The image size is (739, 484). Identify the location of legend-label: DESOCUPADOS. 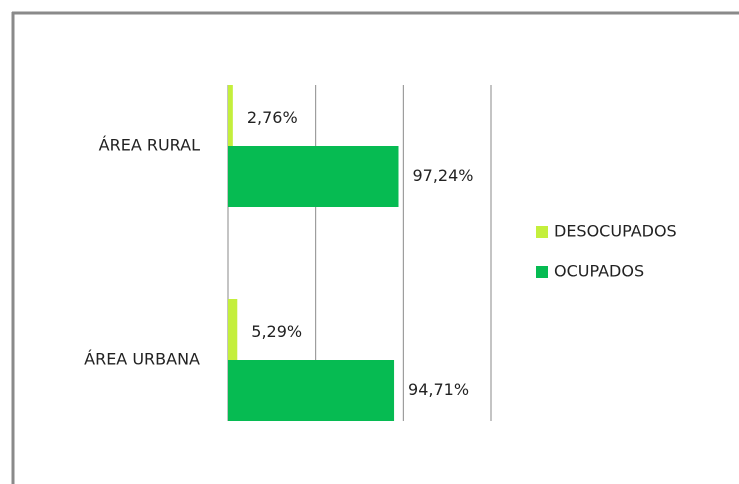
(615, 231).